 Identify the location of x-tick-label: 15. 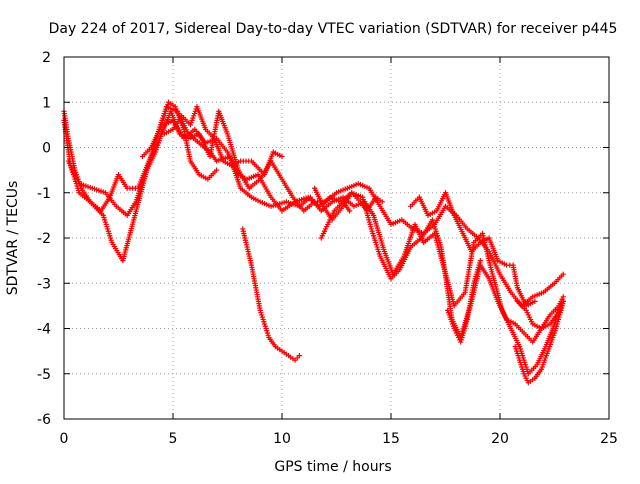
(391, 439).